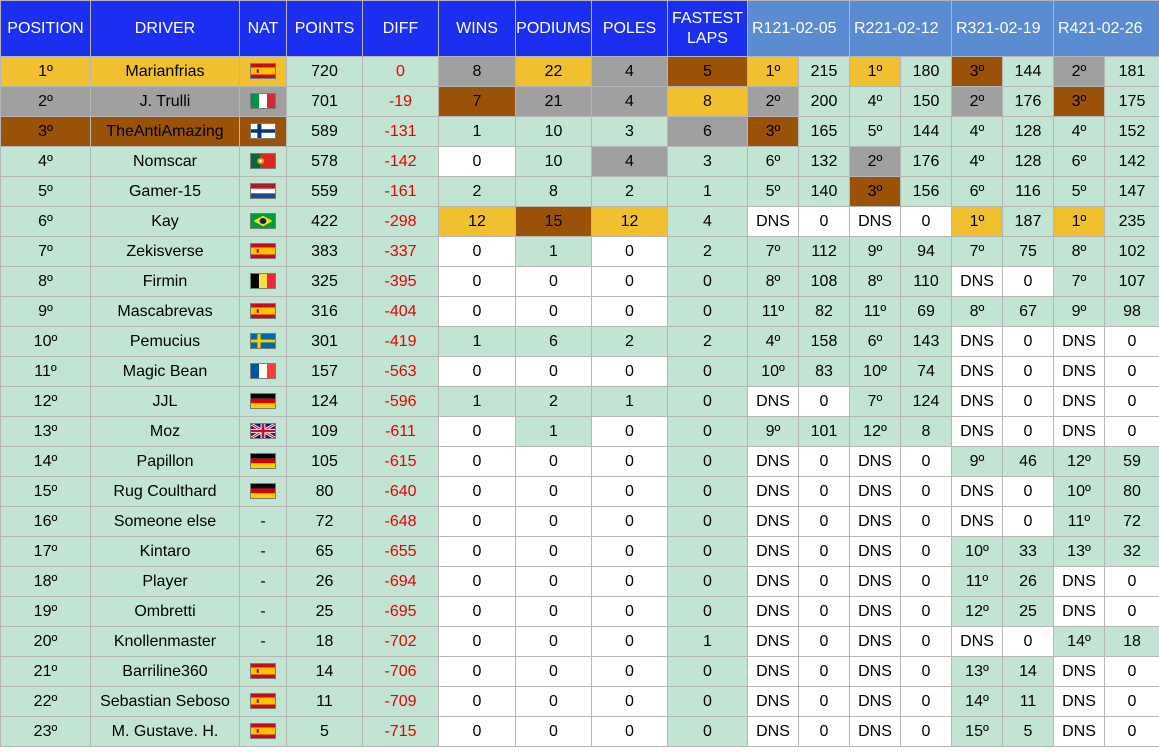  I want to click on header-nat: NAT, so click(263, 28).